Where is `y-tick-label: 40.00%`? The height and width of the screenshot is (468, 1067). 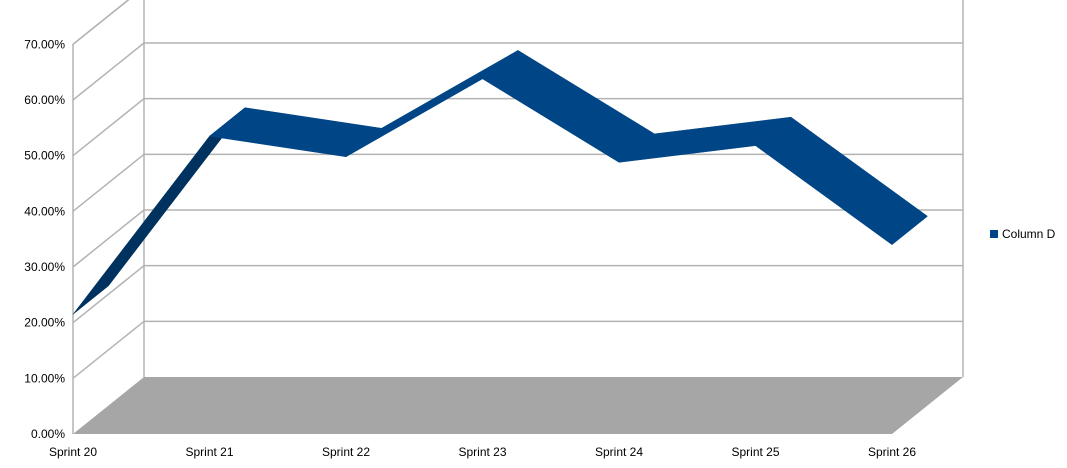 y-tick-label: 40.00% is located at coordinates (44, 211).